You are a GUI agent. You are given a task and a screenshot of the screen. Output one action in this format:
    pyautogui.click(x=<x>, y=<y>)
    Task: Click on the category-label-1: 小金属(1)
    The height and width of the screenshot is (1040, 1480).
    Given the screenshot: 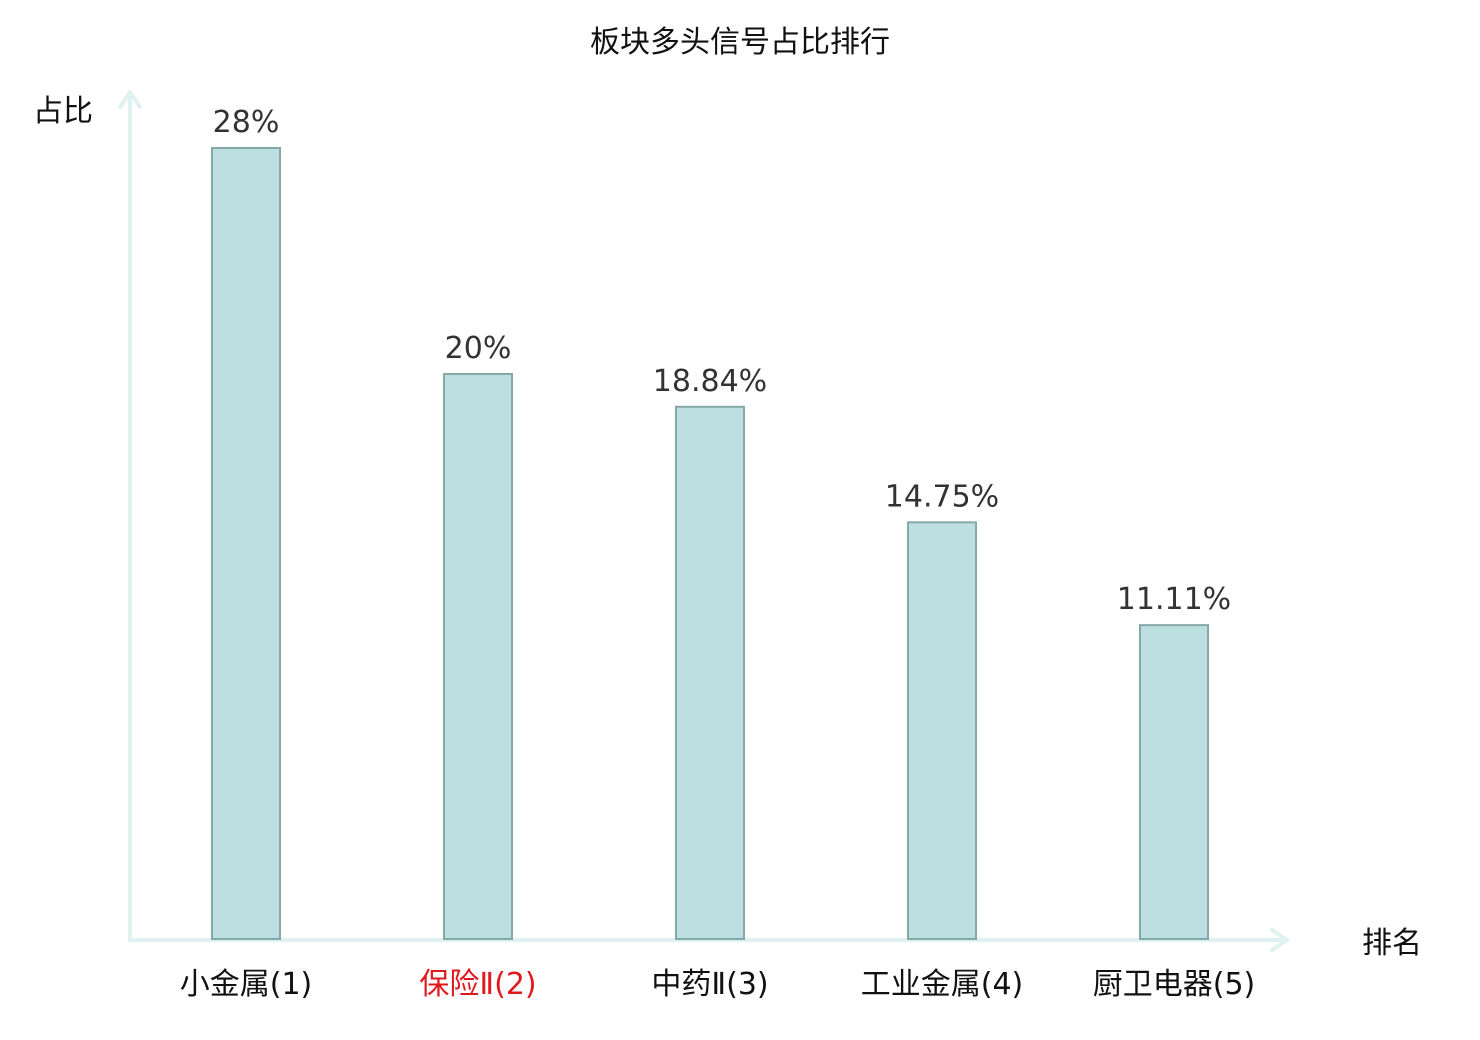 What is the action you would take?
    pyautogui.click(x=246, y=984)
    